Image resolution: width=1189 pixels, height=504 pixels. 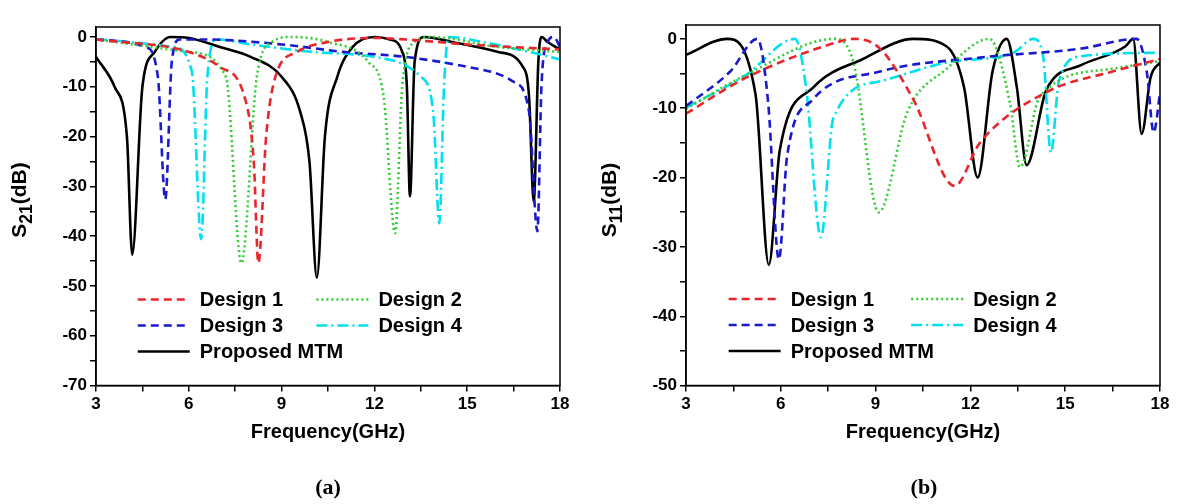 I want to click on y-tick-label: -60, so click(x=74, y=335).